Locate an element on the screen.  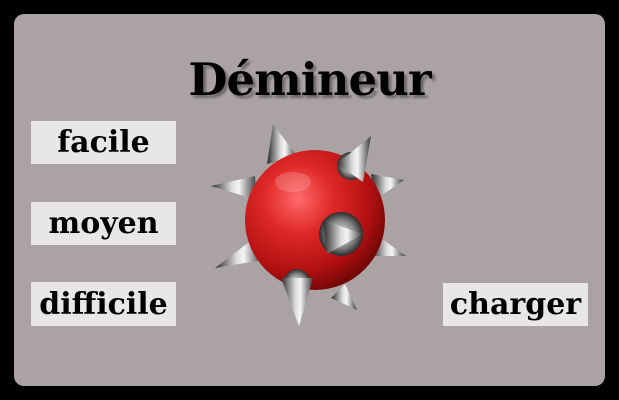
medium-button: moyen is located at coordinates (103, 223).